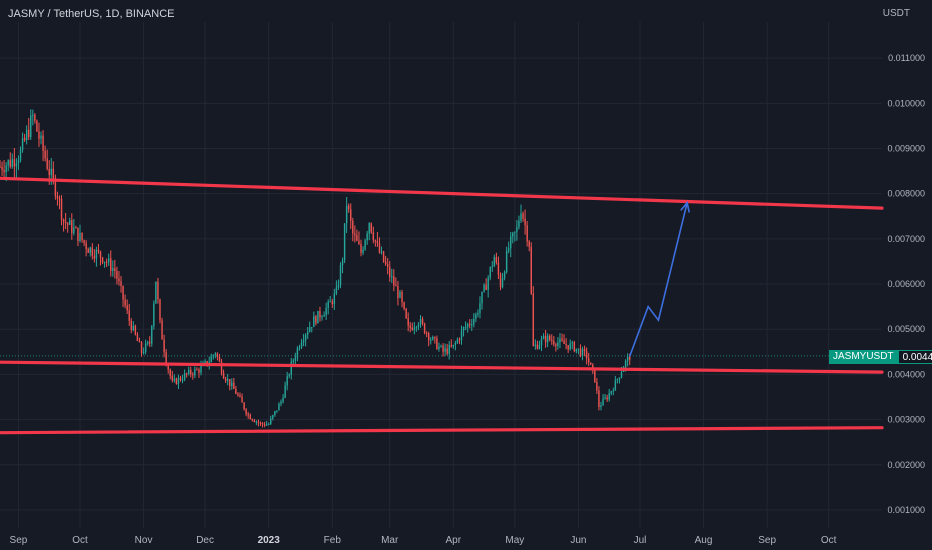 This screenshot has height=550, width=932. I want to click on x-tick-label: Jun, so click(578, 540).